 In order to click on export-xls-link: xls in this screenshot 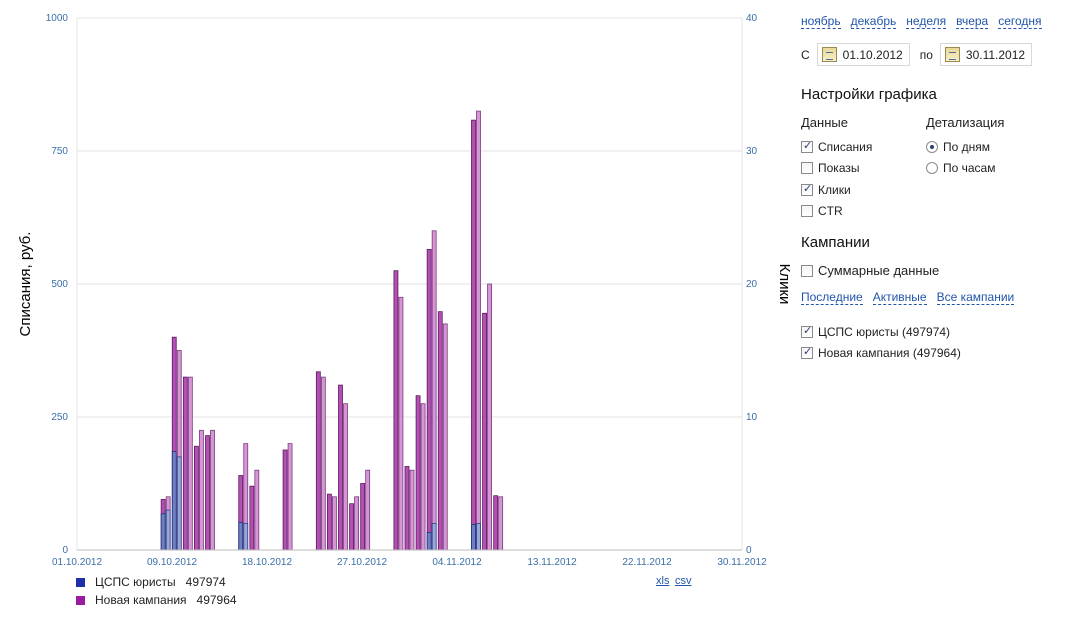, I will do `click(663, 581)`.